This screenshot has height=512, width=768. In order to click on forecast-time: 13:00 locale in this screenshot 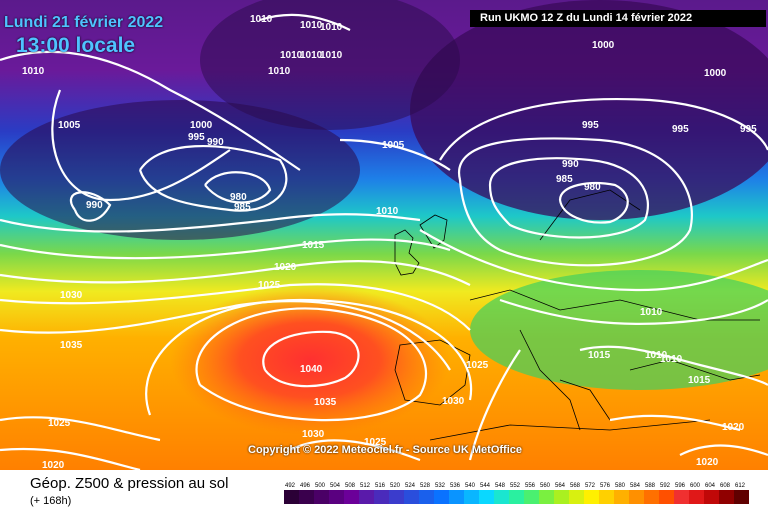, I will do `click(76, 45)`.